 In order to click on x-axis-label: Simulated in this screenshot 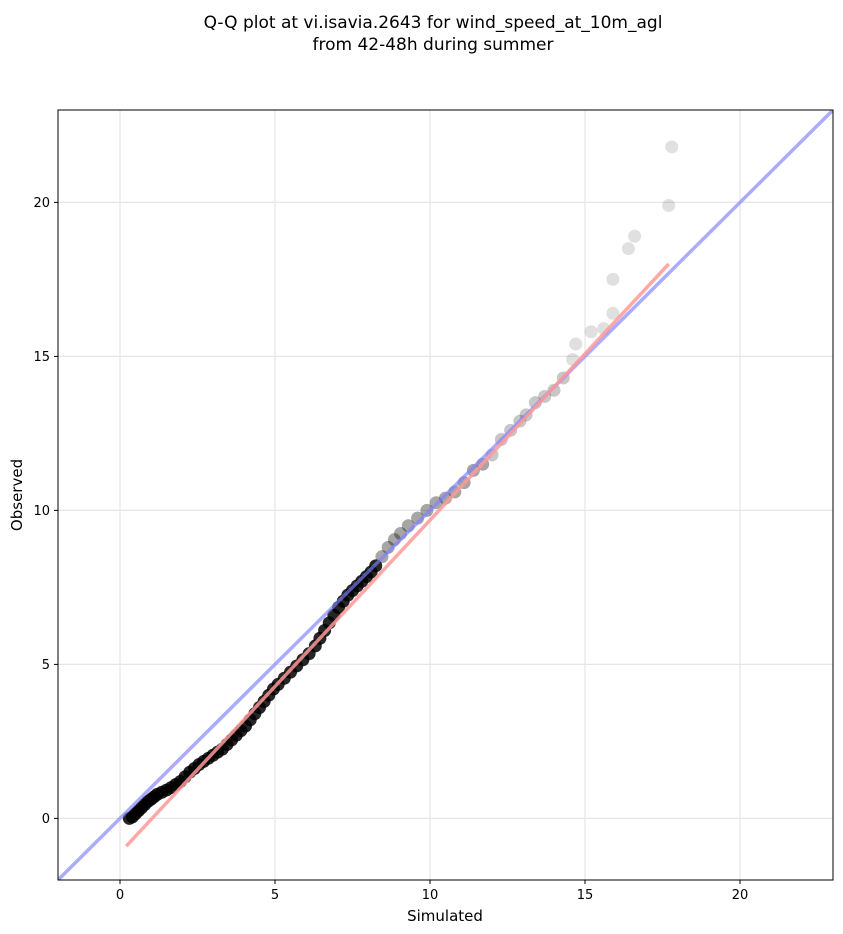, I will do `click(445, 916)`.